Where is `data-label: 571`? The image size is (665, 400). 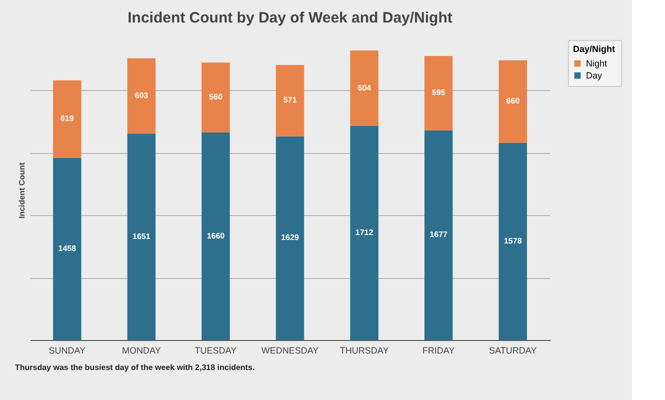
data-label: 571 is located at coordinates (290, 100).